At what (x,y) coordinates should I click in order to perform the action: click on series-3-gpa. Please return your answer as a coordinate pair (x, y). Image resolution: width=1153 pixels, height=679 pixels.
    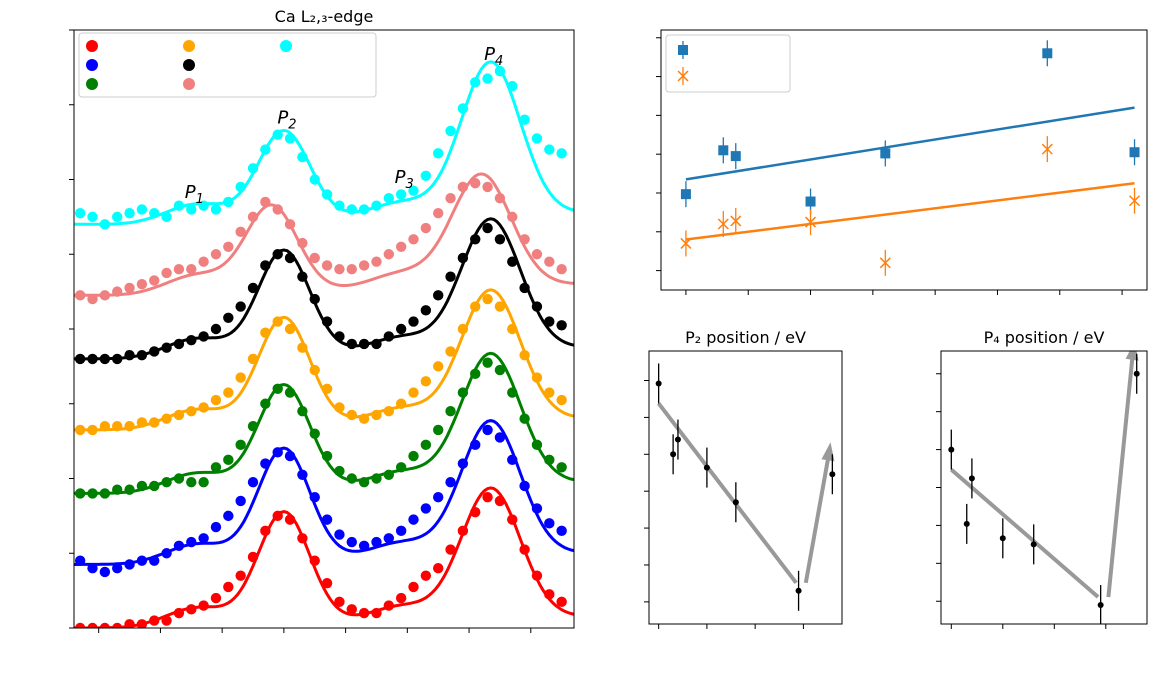
    Looking at the image, I should click on (324, 498).